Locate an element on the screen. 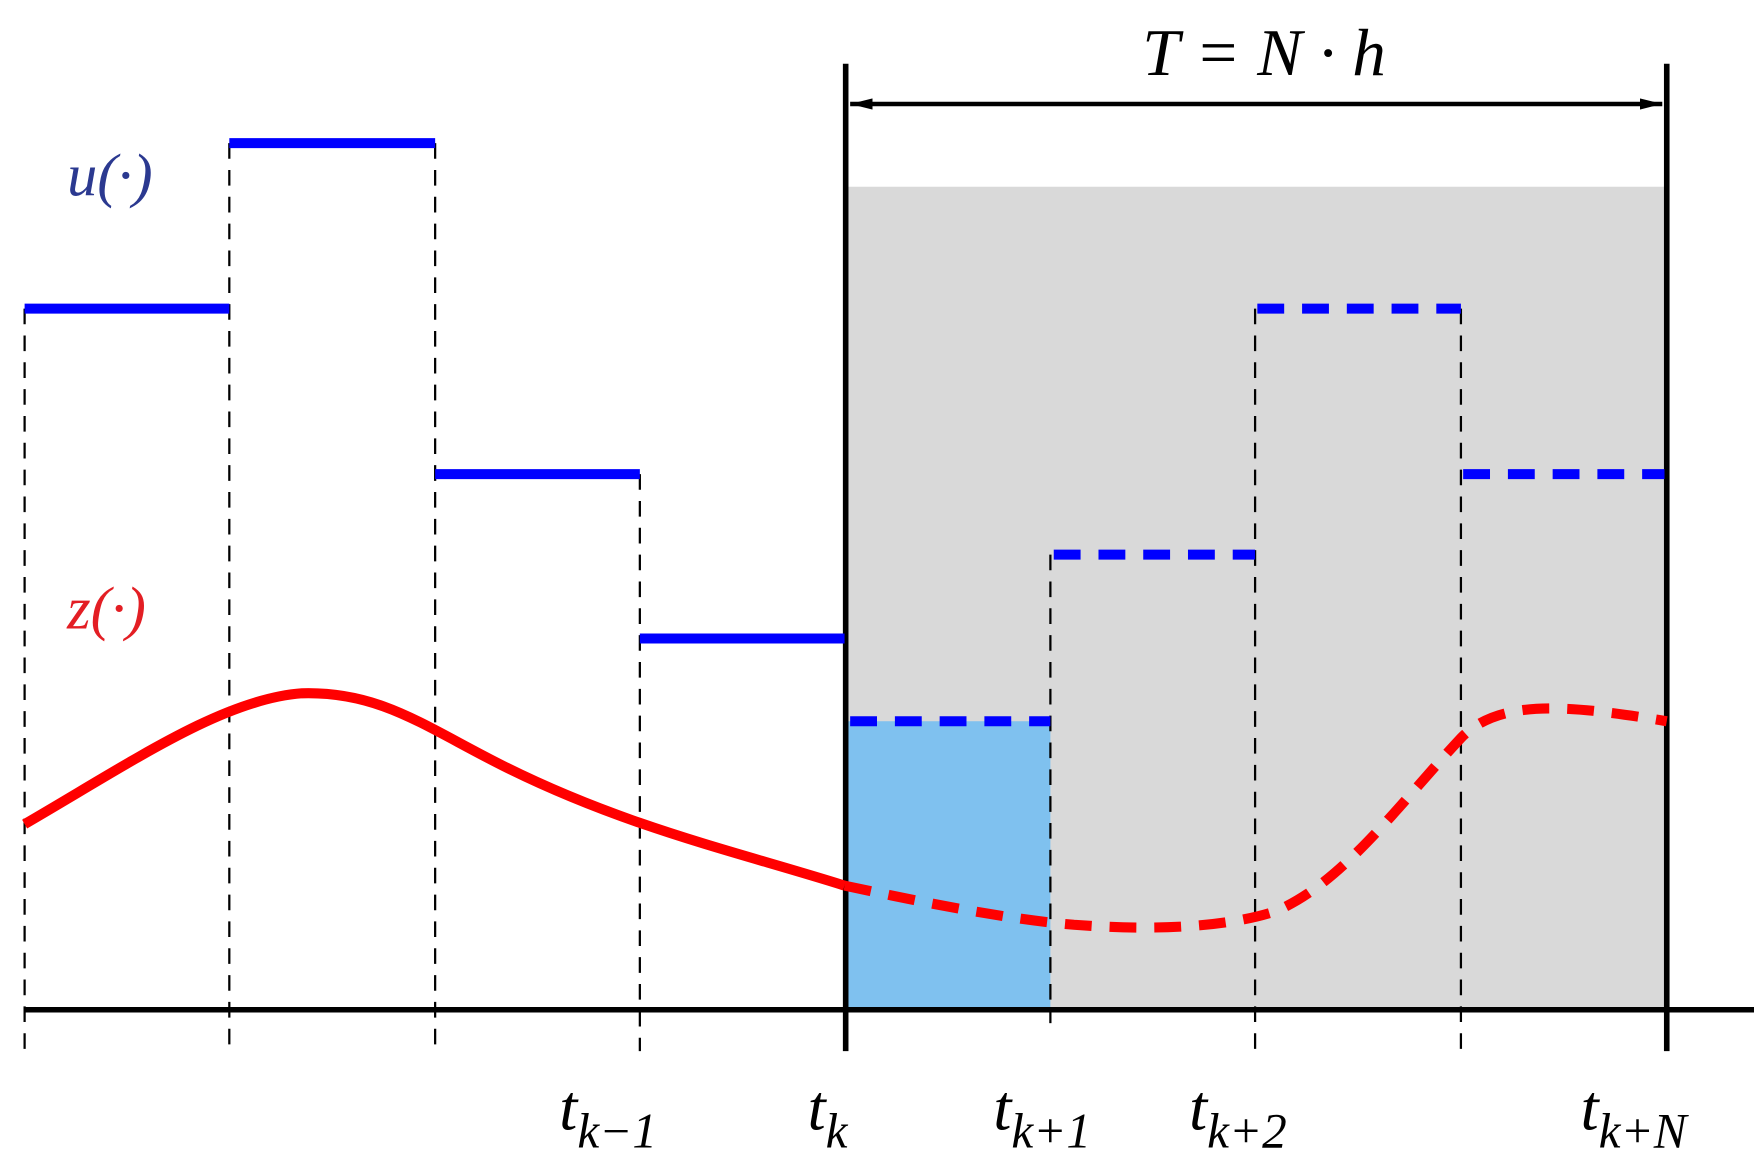 This screenshot has height=1173, width=1754. time-label: tk+1 is located at coordinates (1042, 1115).